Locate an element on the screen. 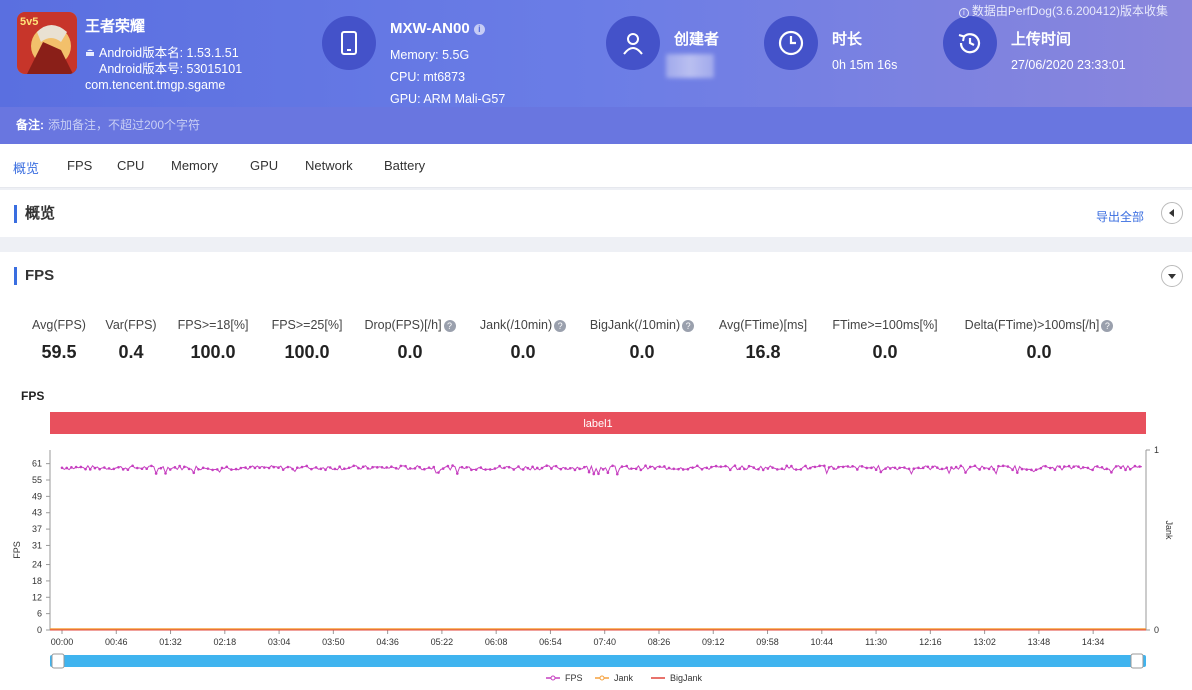 This screenshot has width=1192, height=690. phone-icon is located at coordinates (349, 43).